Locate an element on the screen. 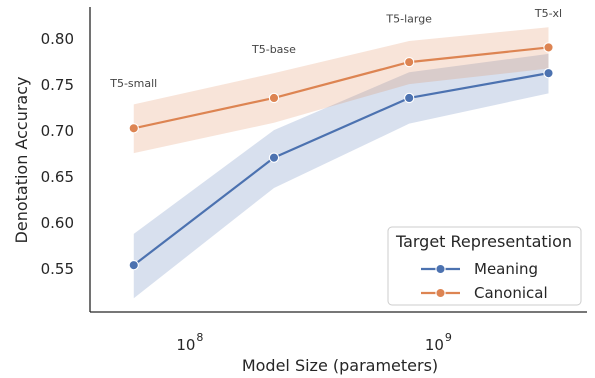 This screenshot has height=378, width=595. y-tick-label: 0.65 is located at coordinates (57, 177).